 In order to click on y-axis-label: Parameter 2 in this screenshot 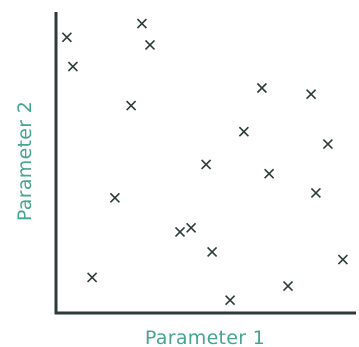, I will do `click(25, 161)`.